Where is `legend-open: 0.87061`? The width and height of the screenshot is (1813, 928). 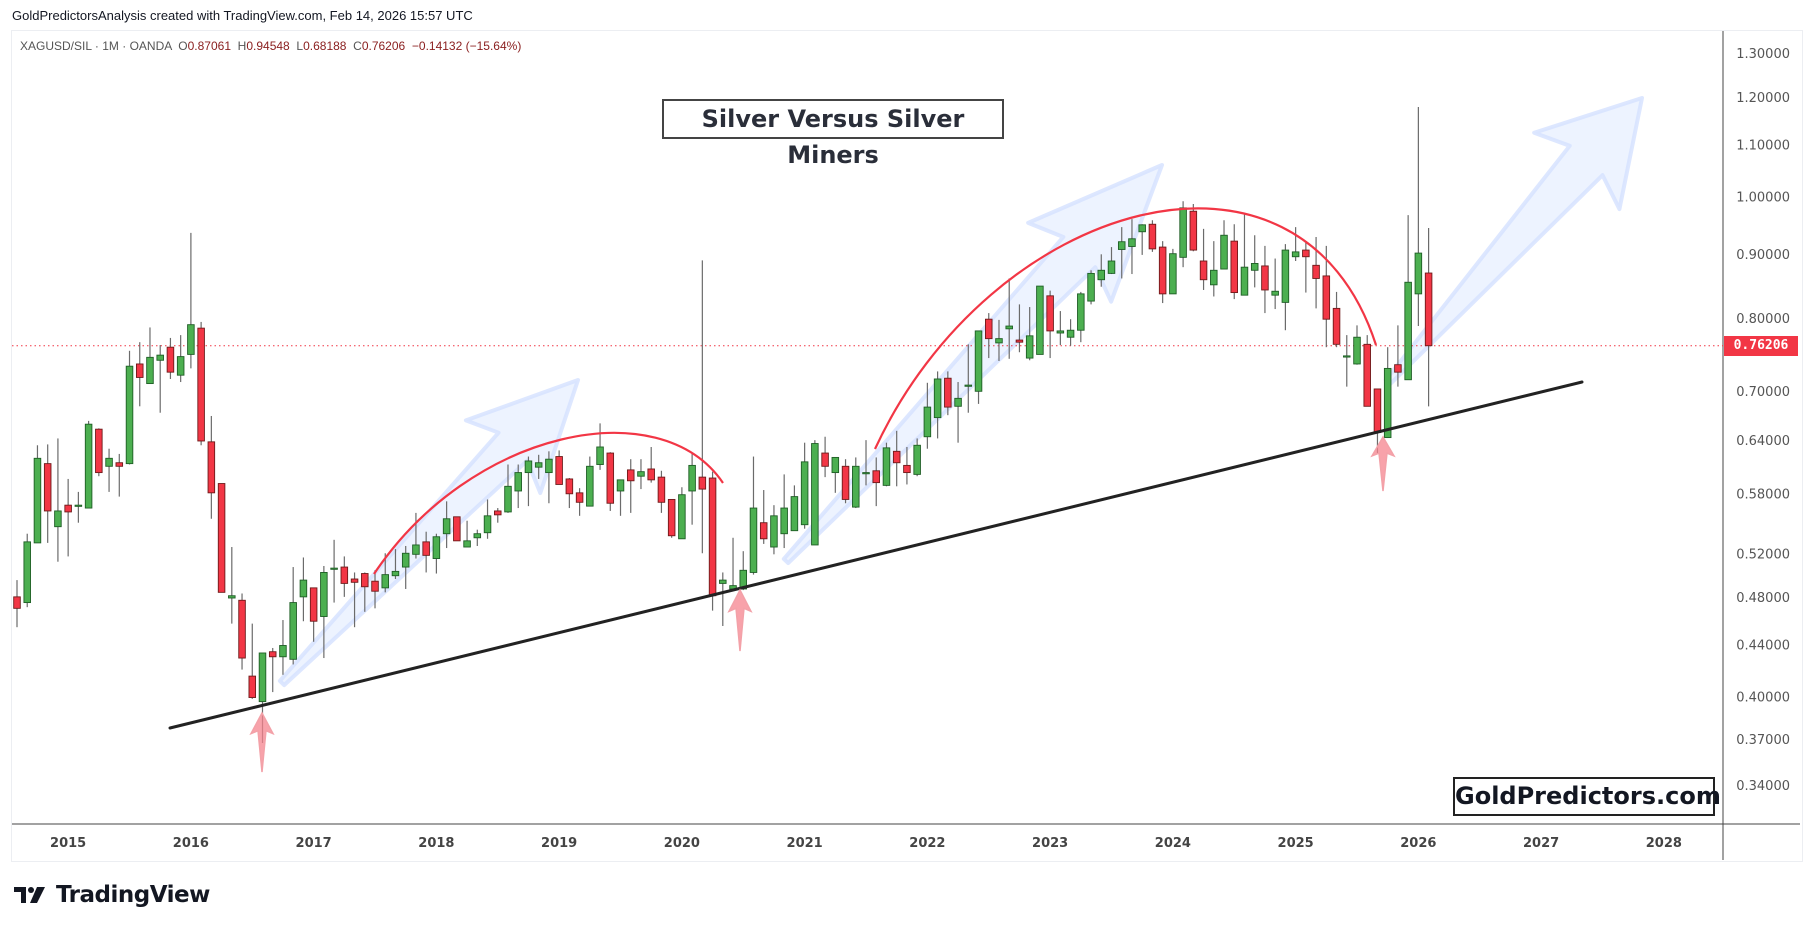 legend-open: 0.87061 is located at coordinates (209, 46).